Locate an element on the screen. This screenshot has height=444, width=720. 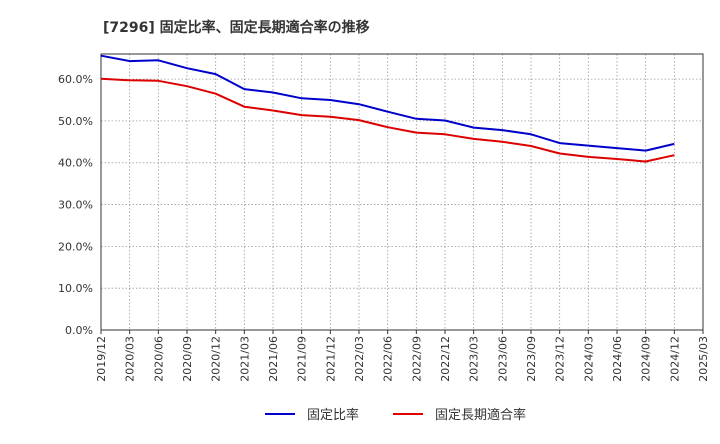
chart-title: [7296] 固定比率、固定長期適合率の推移 is located at coordinates (236, 27).